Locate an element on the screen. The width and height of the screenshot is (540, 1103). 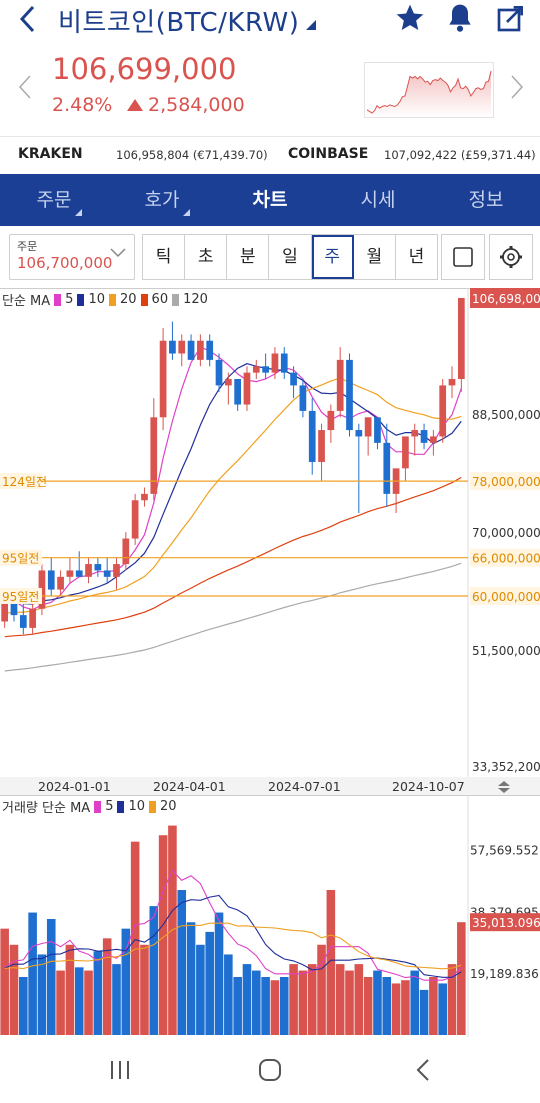
period-year: 년 is located at coordinates (416, 257).